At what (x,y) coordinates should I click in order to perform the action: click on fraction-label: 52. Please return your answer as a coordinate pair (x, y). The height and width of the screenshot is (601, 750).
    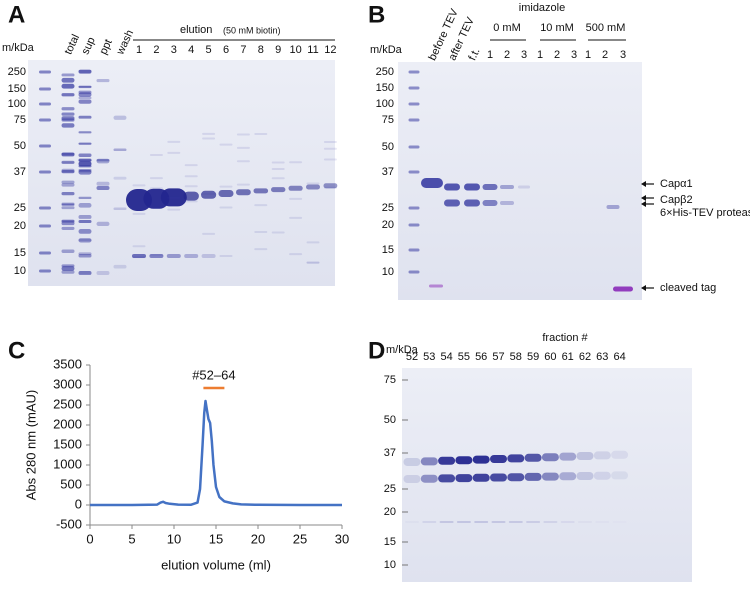
    Looking at the image, I should click on (412, 357).